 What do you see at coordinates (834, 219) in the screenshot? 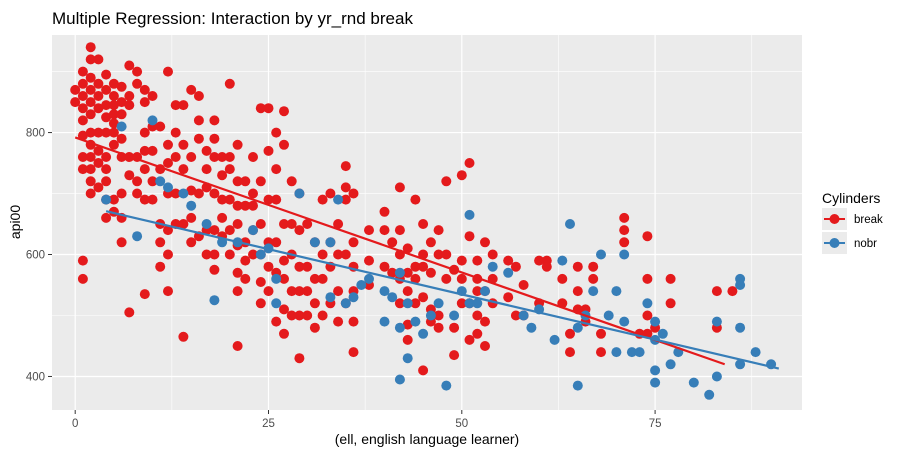
I see `legend-marker-break` at bounding box center [834, 219].